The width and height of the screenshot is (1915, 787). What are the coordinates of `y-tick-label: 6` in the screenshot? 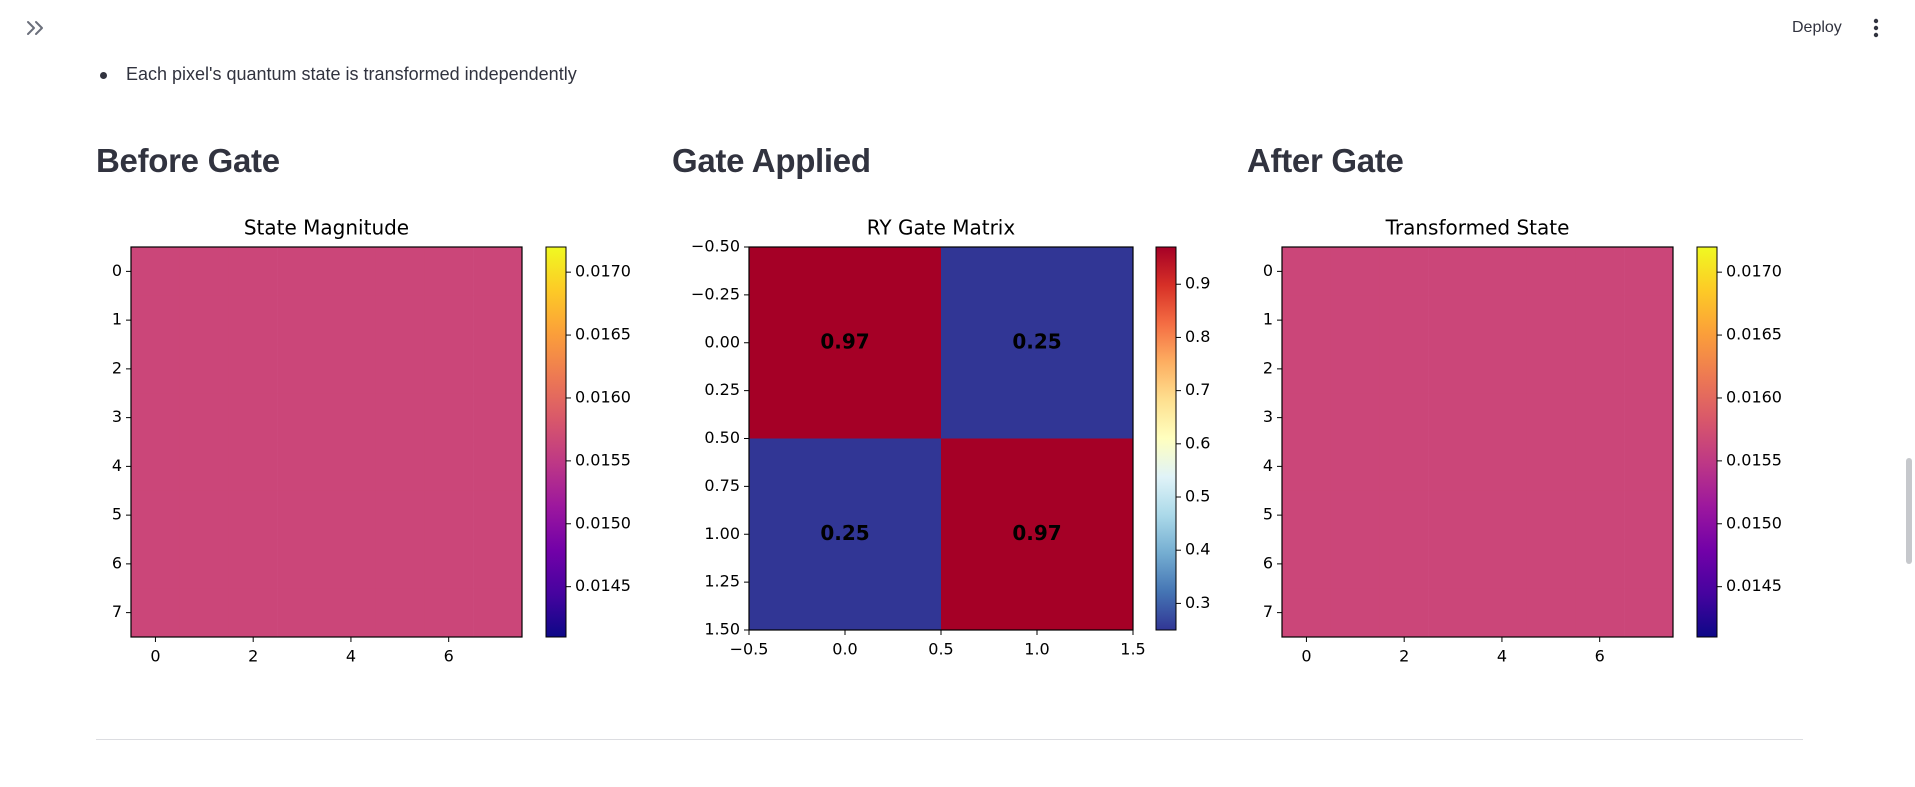 It's located at (1268, 562).